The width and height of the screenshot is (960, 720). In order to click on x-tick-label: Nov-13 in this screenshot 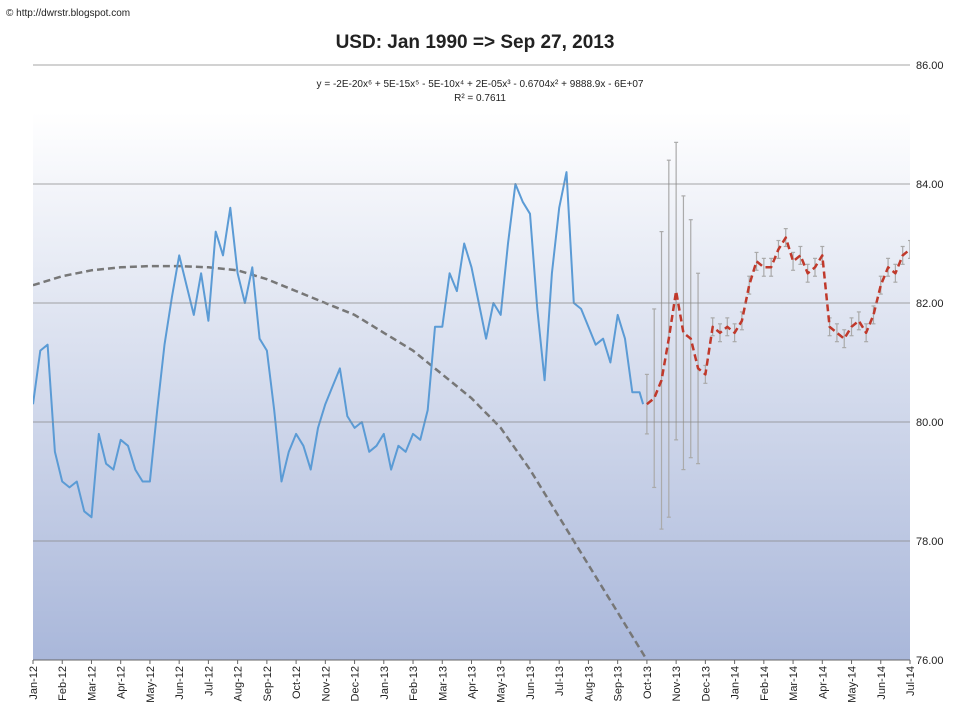, I will do `click(677, 683)`.